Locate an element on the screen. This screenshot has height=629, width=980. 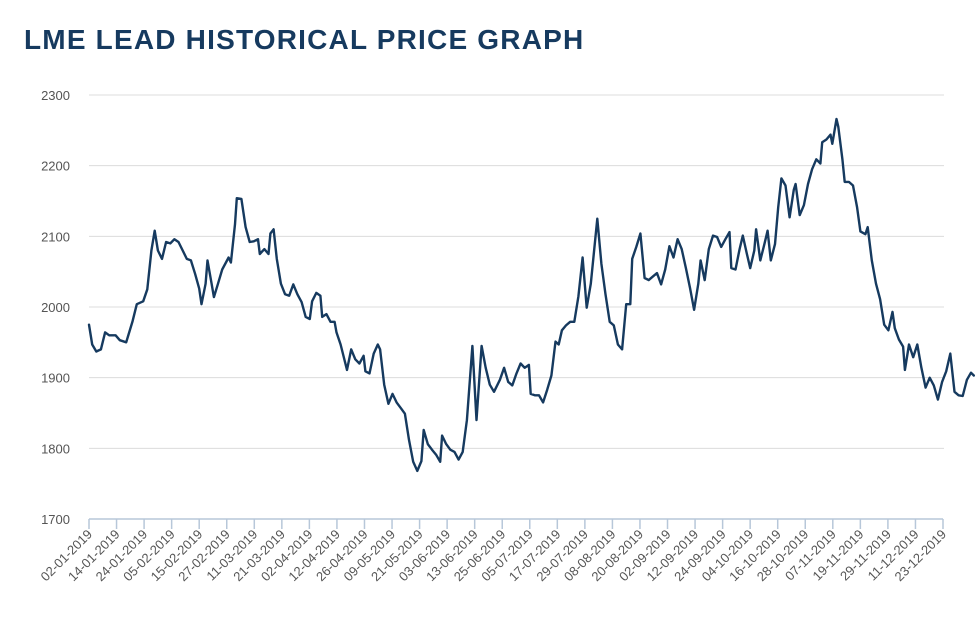
y-tick-label: 2000 is located at coordinates (55, 307).